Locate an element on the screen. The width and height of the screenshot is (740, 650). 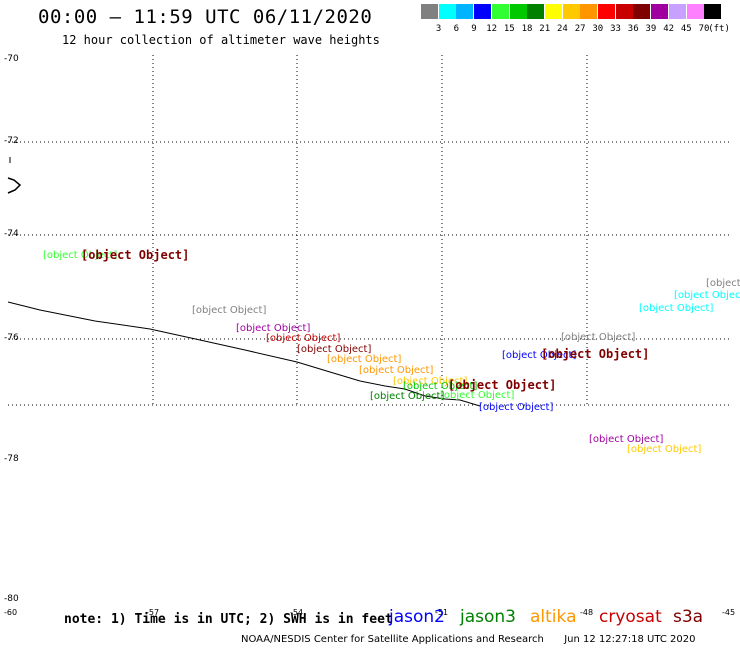
color-scale-label: 45 is located at coordinates (686, 29).